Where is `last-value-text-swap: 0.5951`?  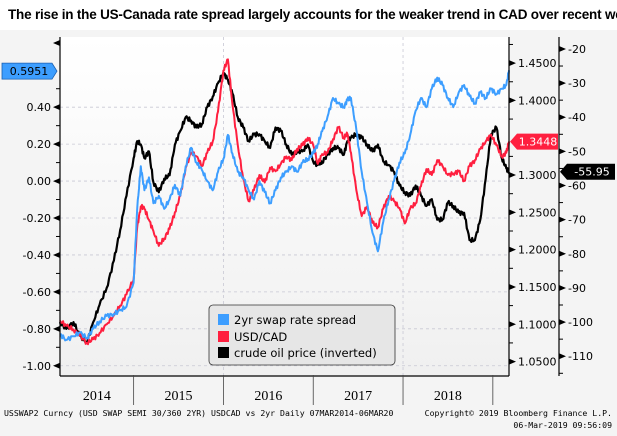
last-value-text-swap: 0.5951 is located at coordinates (29, 71).